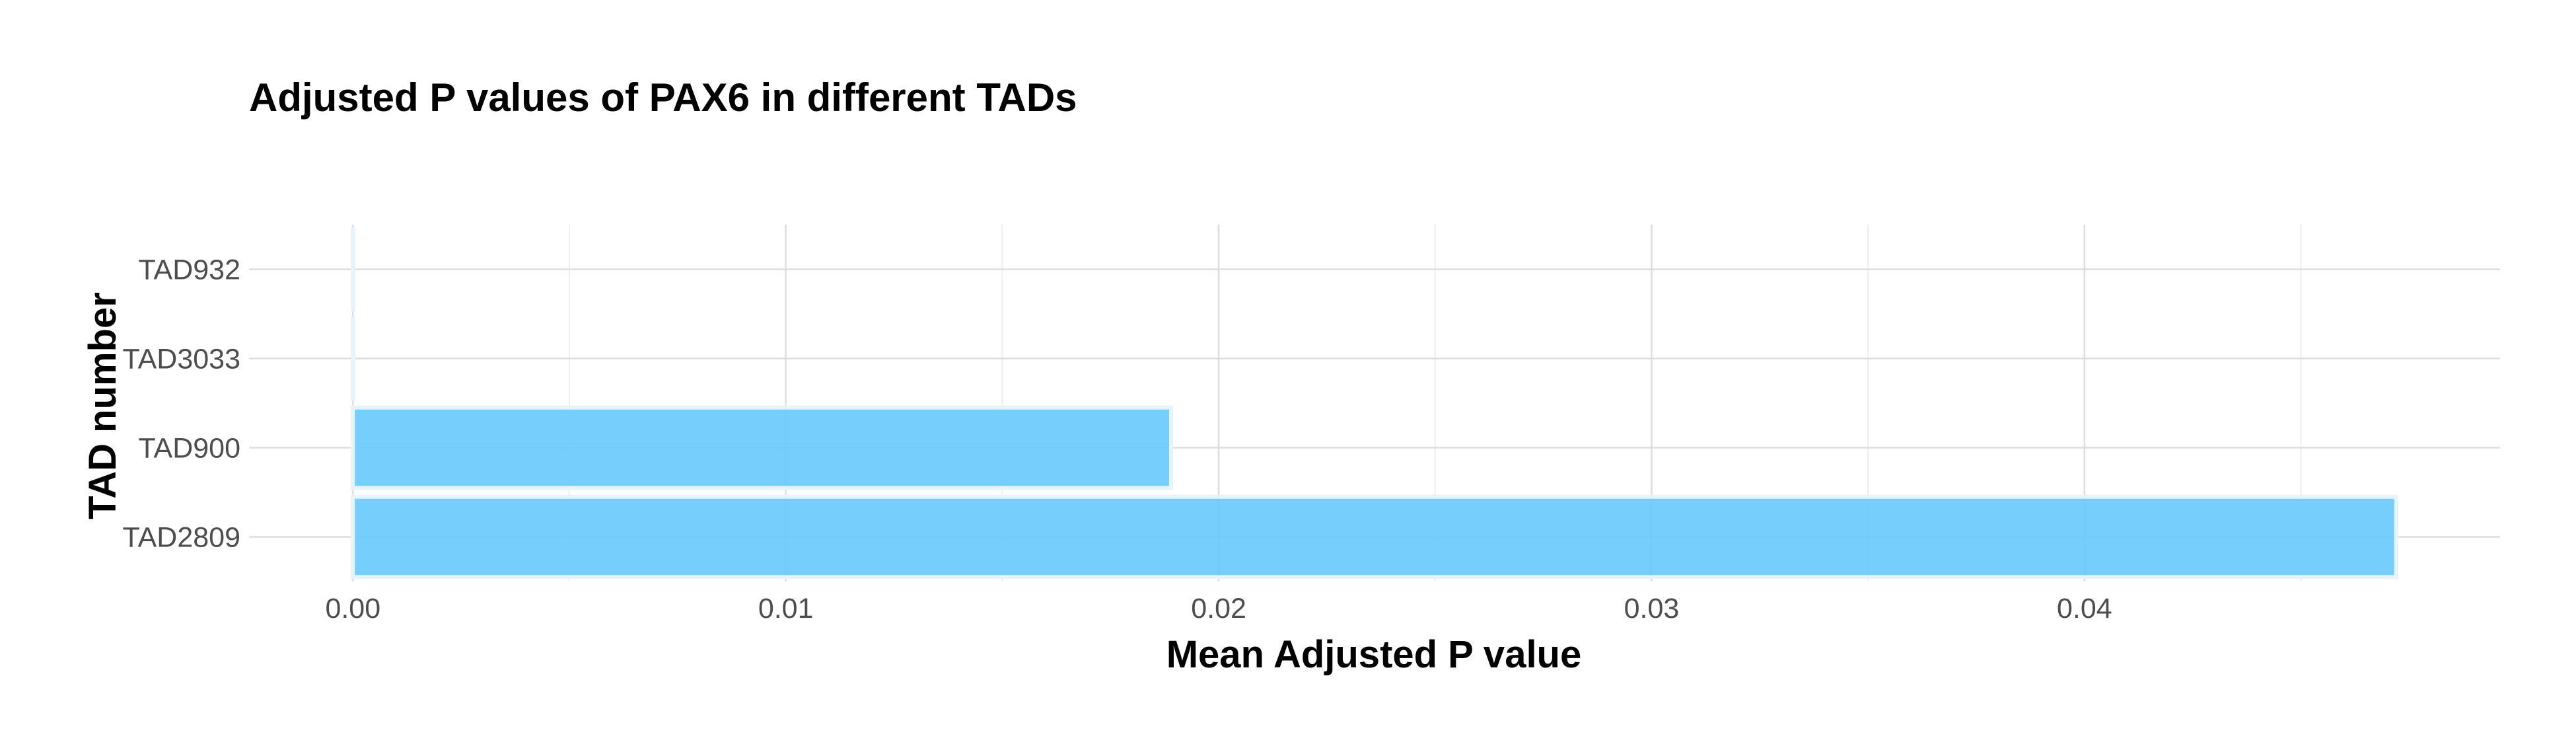 The image size is (2576, 752). I want to click on y-tick-label: TAD932, so click(189, 270).